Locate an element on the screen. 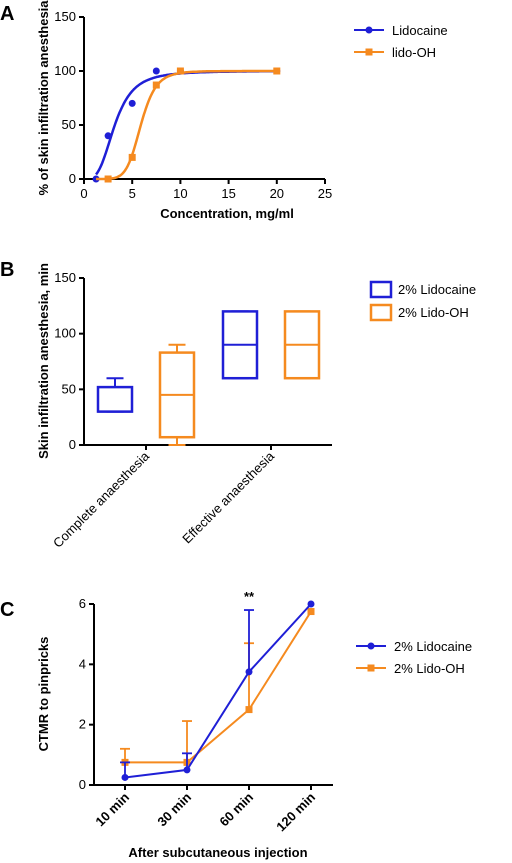  panel-a-y-tick-label: 150 is located at coordinates (65, 16).